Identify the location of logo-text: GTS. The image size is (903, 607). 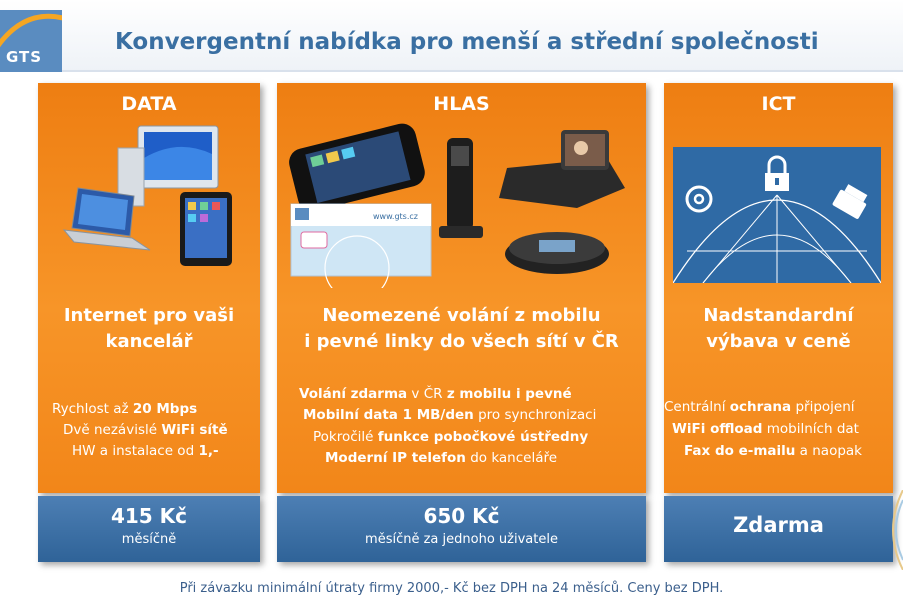
(24, 57).